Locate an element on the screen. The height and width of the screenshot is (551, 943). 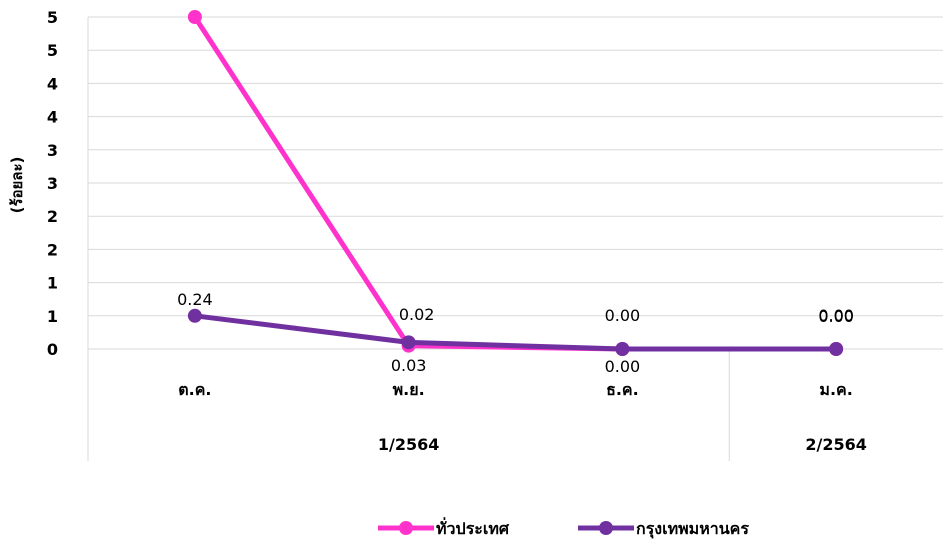
data-labels: 4.500.030.000.000.240.020.000.00 is located at coordinates (515, 333).